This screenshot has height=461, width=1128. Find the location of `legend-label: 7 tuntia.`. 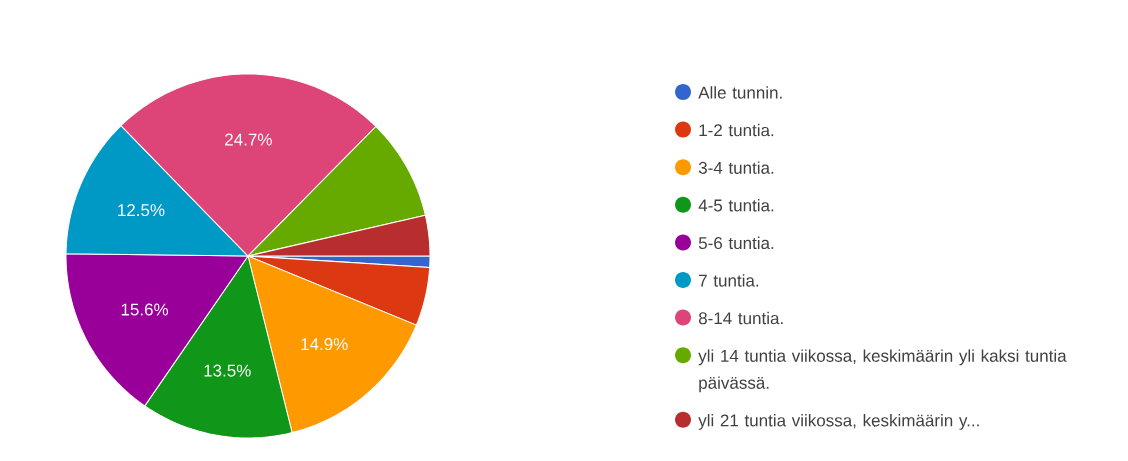

legend-label: 7 tuntia. is located at coordinates (729, 280).